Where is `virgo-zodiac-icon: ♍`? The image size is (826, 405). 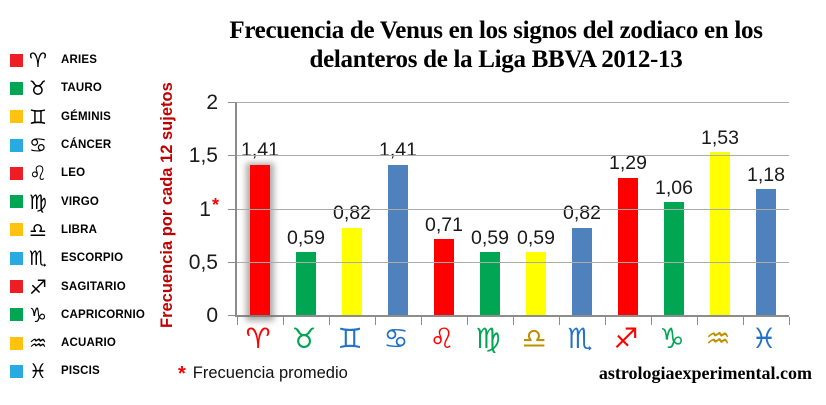
virgo-zodiac-icon: ♍ is located at coordinates (38, 201).